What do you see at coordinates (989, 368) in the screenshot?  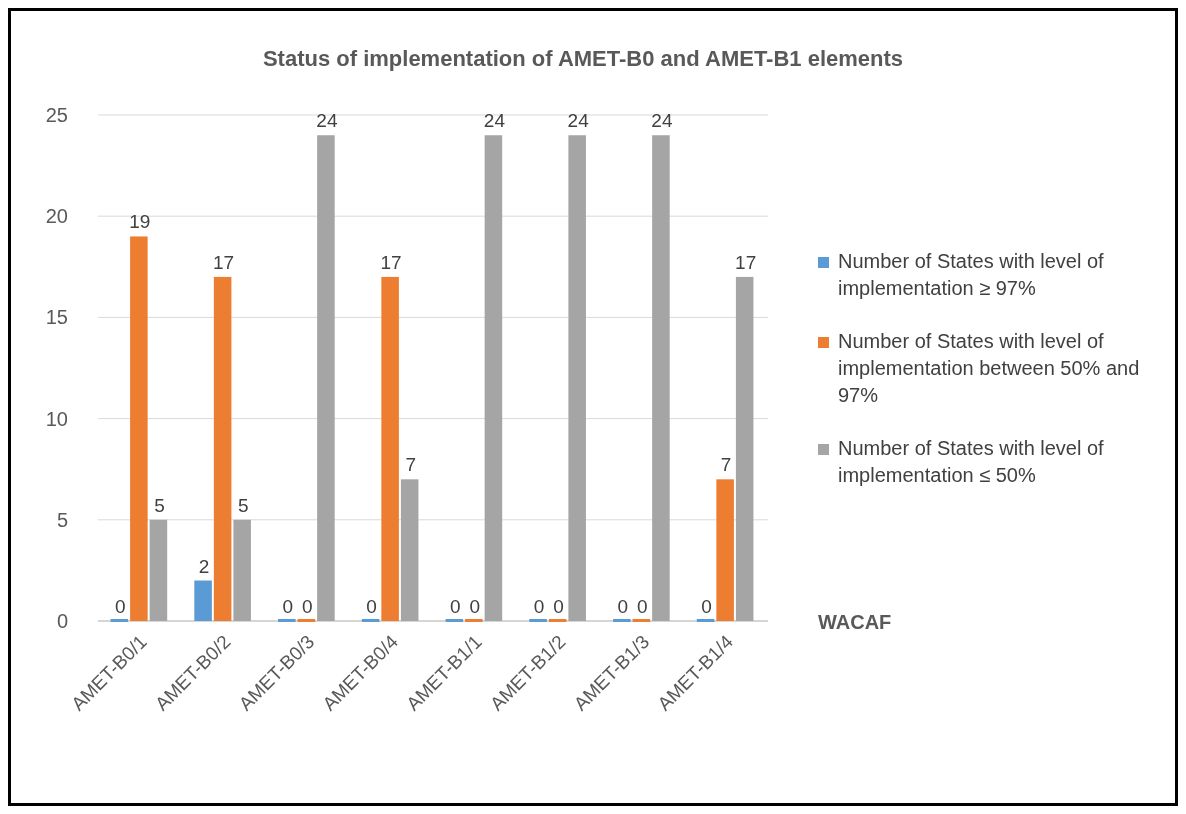 I see `legend-label: Number of States with level of implementation between 50% and 97%` at bounding box center [989, 368].